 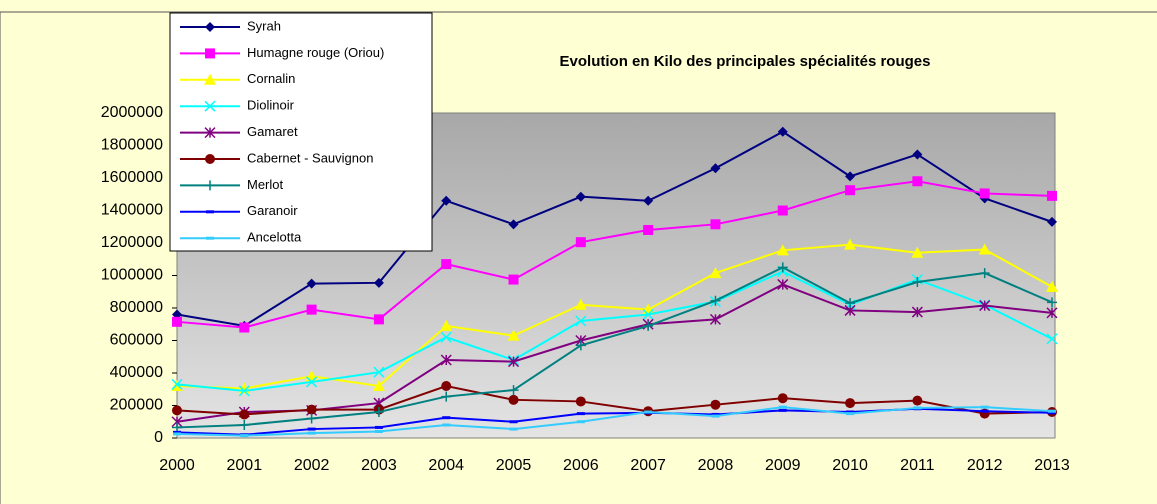 What do you see at coordinates (274, 237) in the screenshot?
I see `legend-label: Ancelotta` at bounding box center [274, 237].